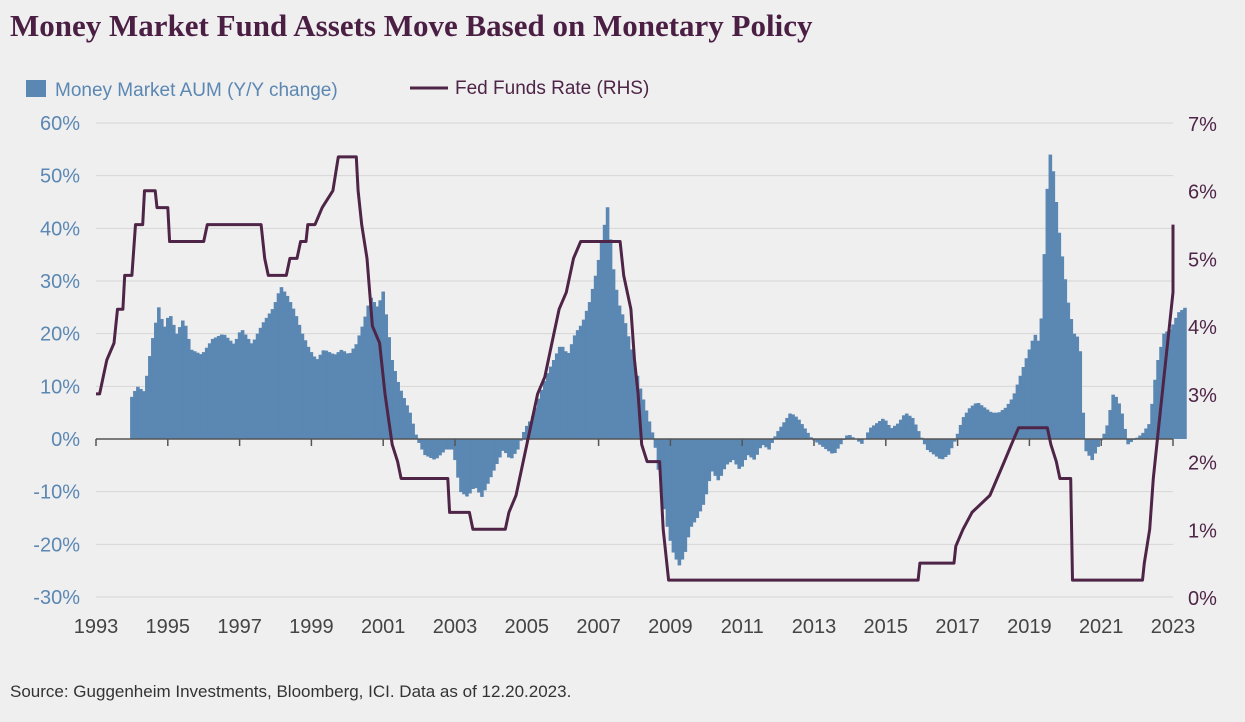 Image resolution: width=1245 pixels, height=722 pixels. What do you see at coordinates (56, 493) in the screenshot?
I see `left-tick-label: -10%` at bounding box center [56, 493].